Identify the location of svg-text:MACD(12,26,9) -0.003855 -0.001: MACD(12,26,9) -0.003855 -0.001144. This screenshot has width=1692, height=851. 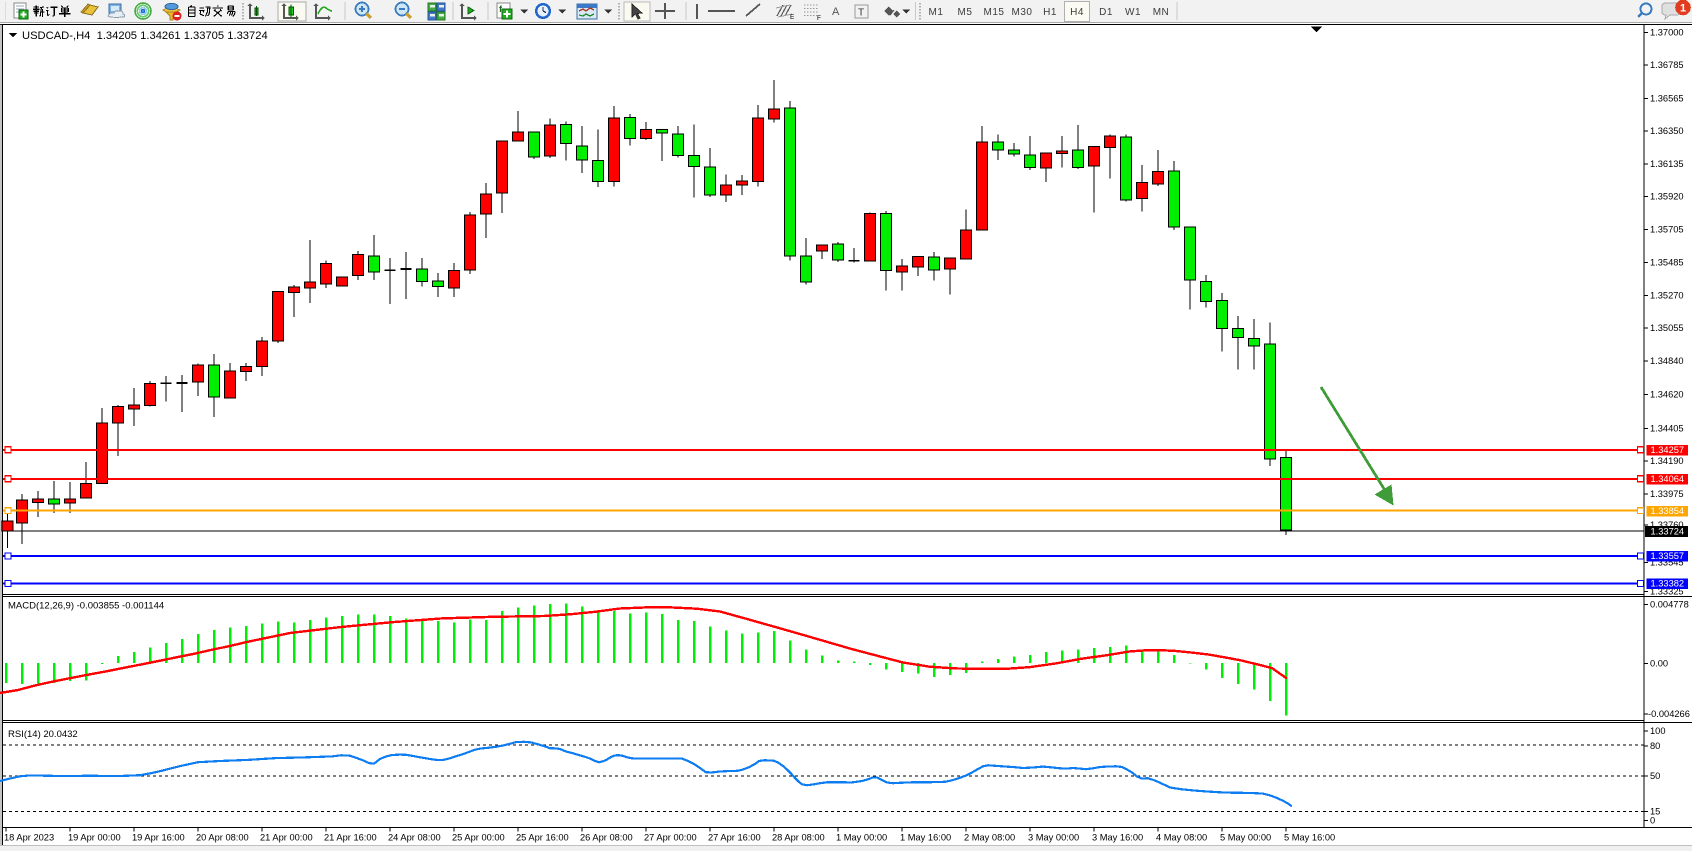
(86, 606).